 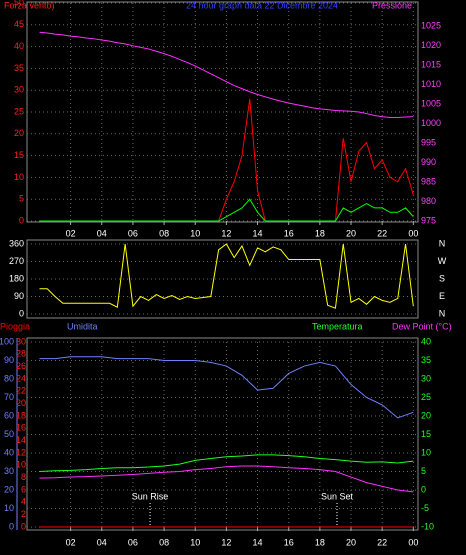 What do you see at coordinates (392, 5) in the screenshot?
I see `axis-title: Pressione` at bounding box center [392, 5].